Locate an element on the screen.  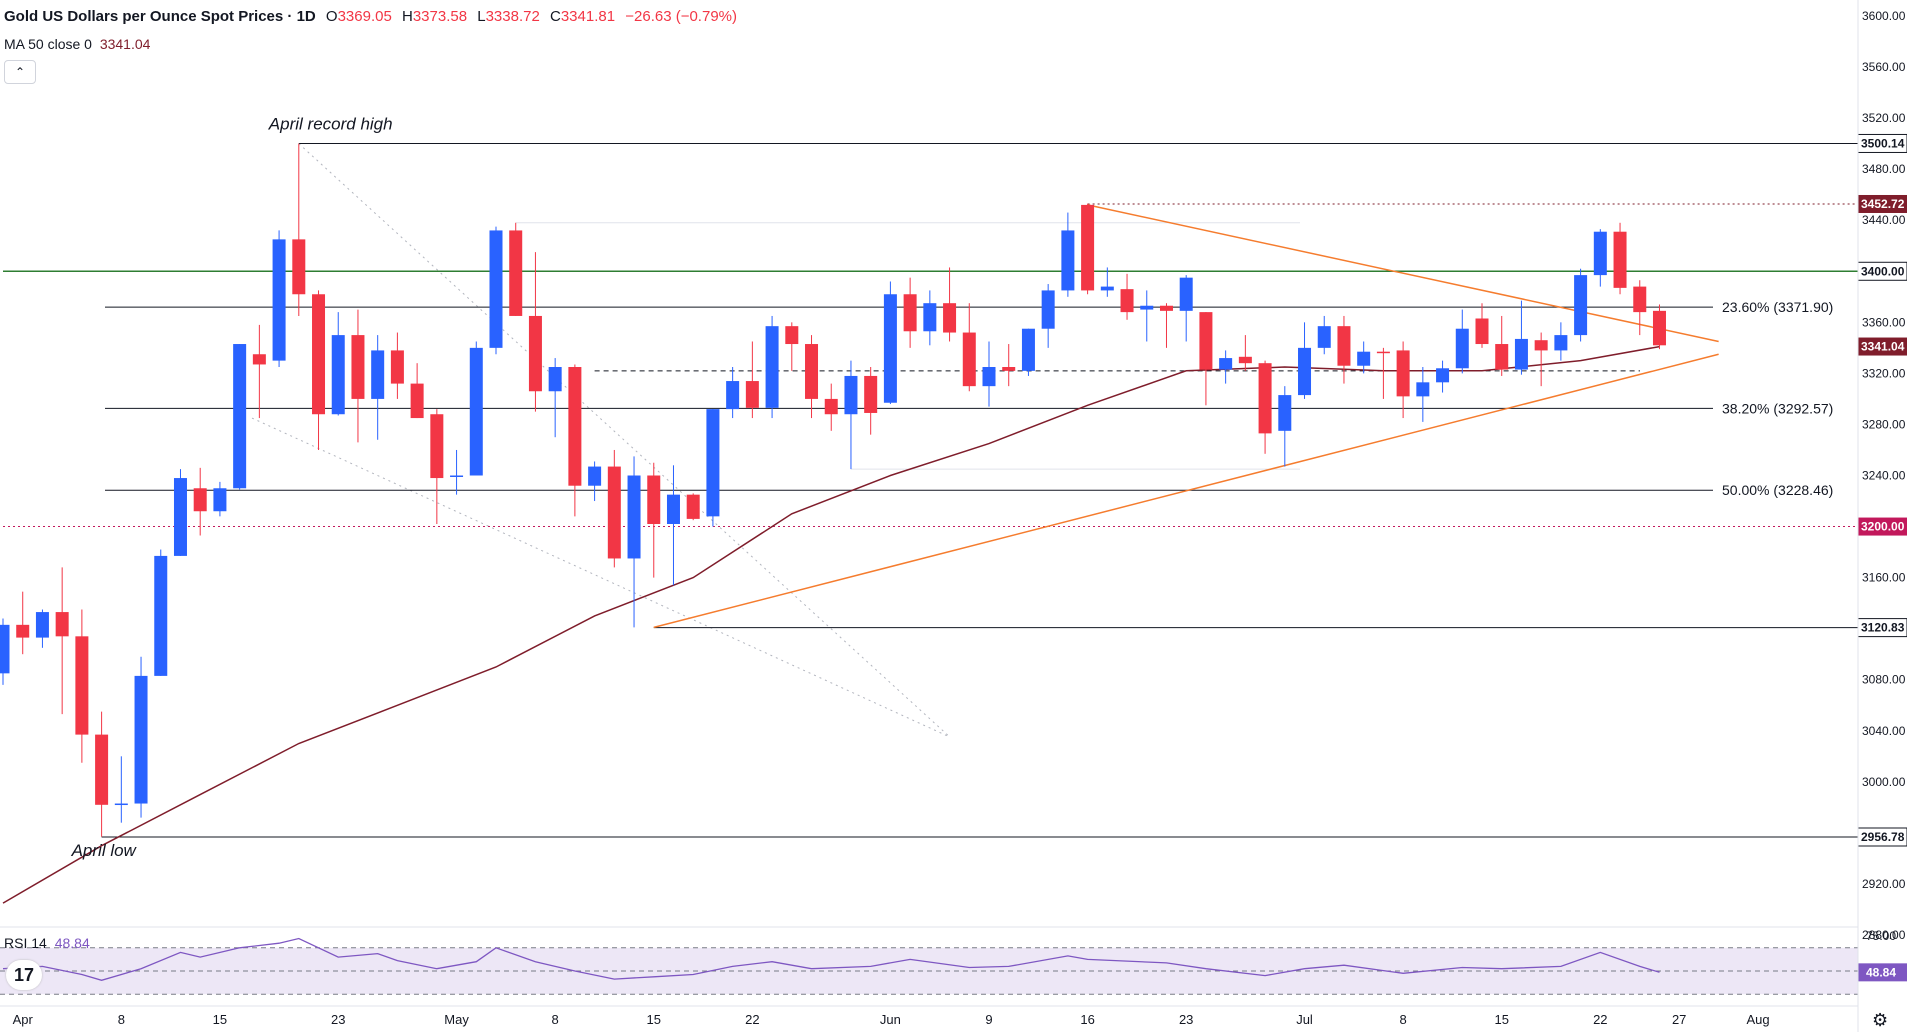
current-price-badge-label: 3341.04 is located at coordinates (1883, 347).